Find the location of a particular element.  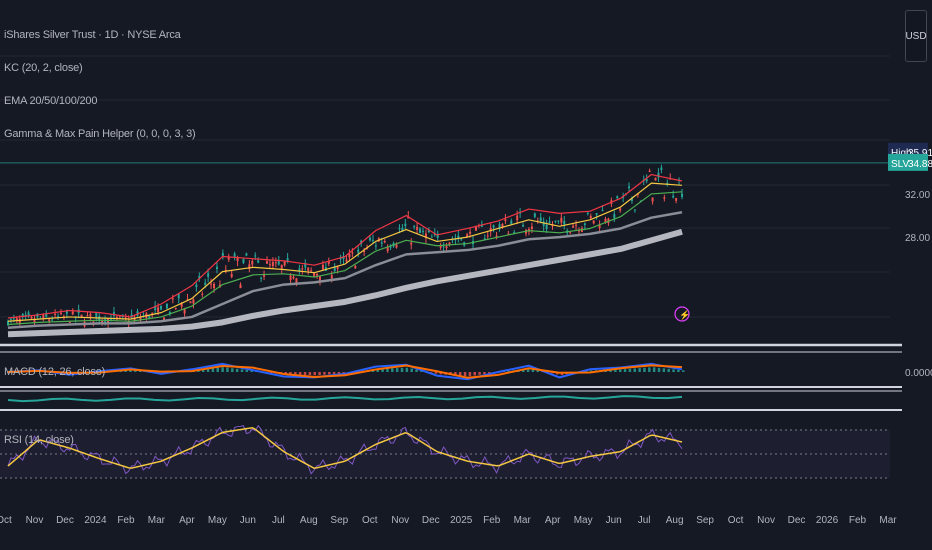

x-tick-22: Aug is located at coordinates (675, 520).